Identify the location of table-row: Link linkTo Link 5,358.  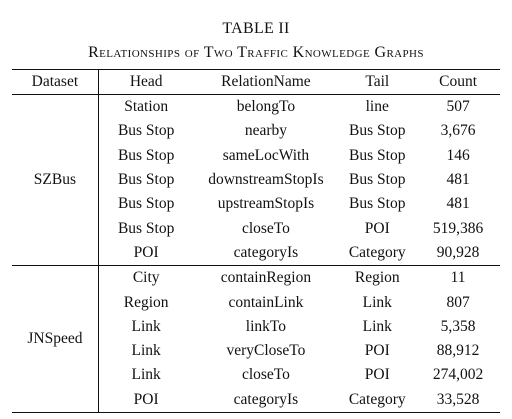
(256, 327).